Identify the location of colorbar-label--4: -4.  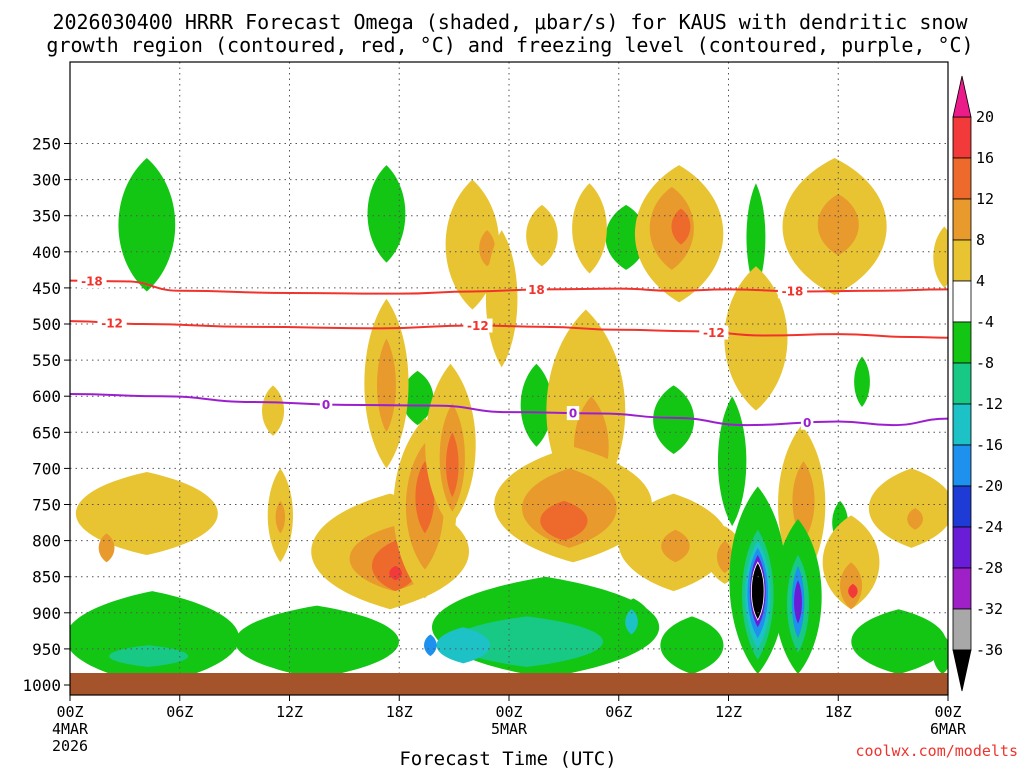
(985, 322).